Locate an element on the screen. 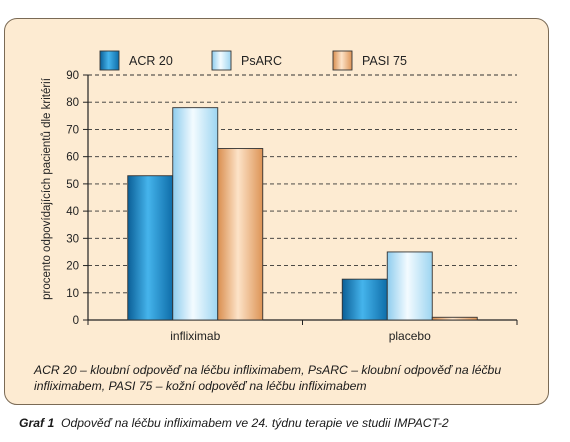 This screenshot has width=570, height=442. y-tick-label: 70 is located at coordinates (72, 130).